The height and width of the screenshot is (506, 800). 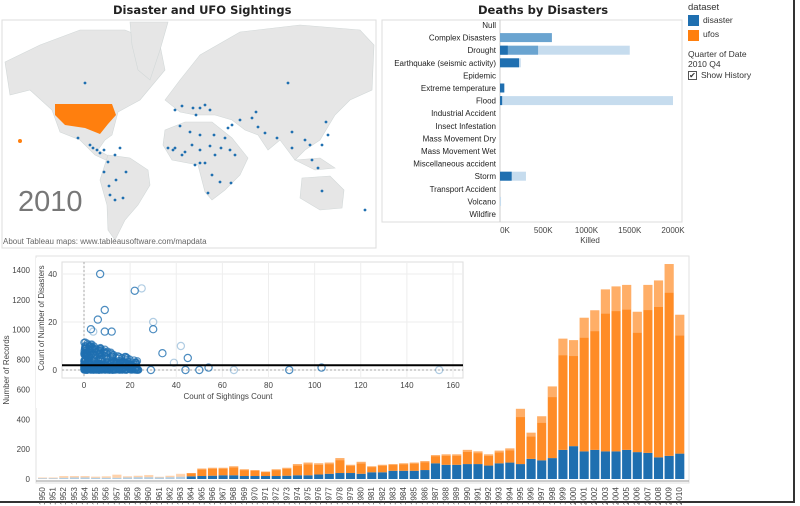 I want to click on records-x-tick: 1991, so click(x=477, y=496).